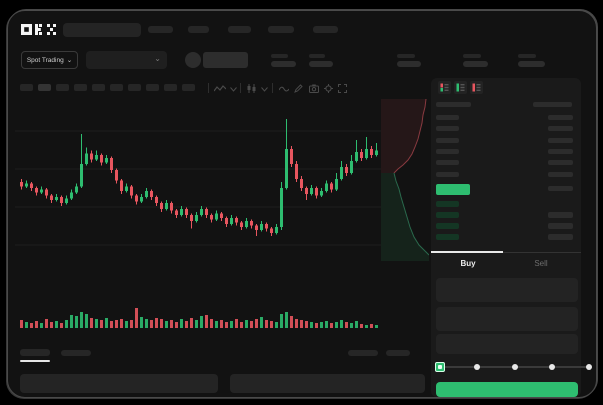 This screenshot has height=405, width=603. What do you see at coordinates (342, 88) in the screenshot?
I see `fullscreen-icon` at bounding box center [342, 88].